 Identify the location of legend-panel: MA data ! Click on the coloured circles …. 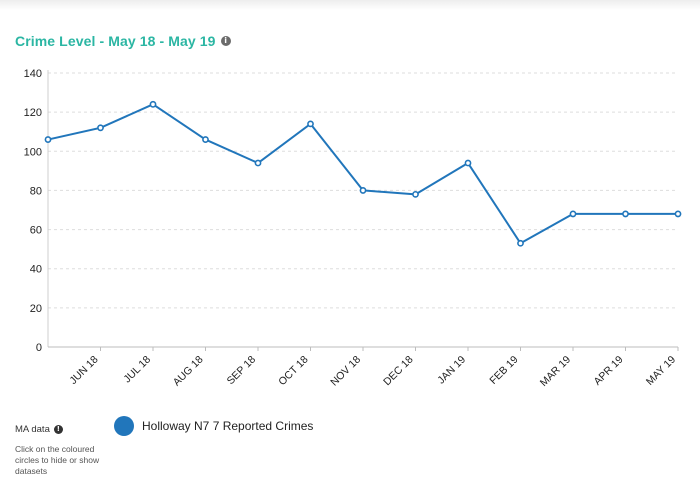
(60, 450).